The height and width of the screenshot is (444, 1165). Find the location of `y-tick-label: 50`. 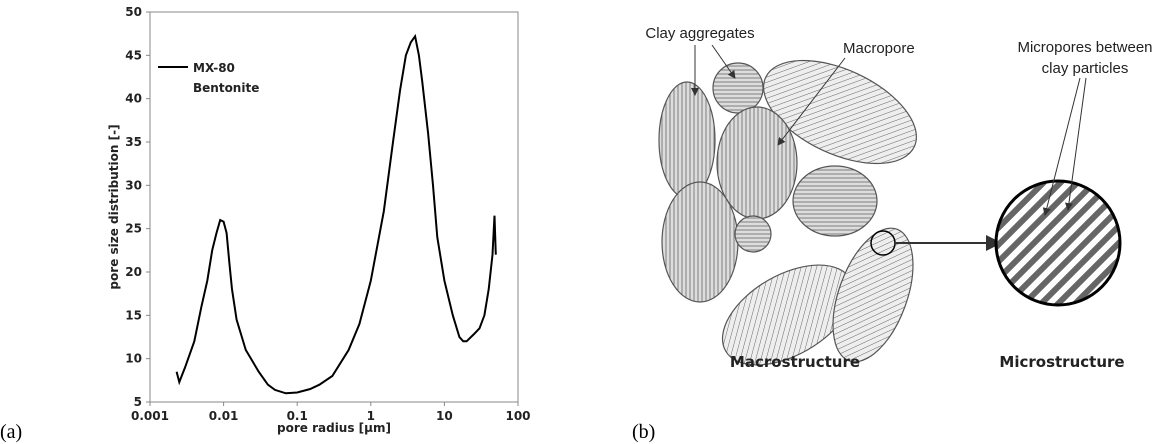

y-tick-label: 50 is located at coordinates (133, 12).